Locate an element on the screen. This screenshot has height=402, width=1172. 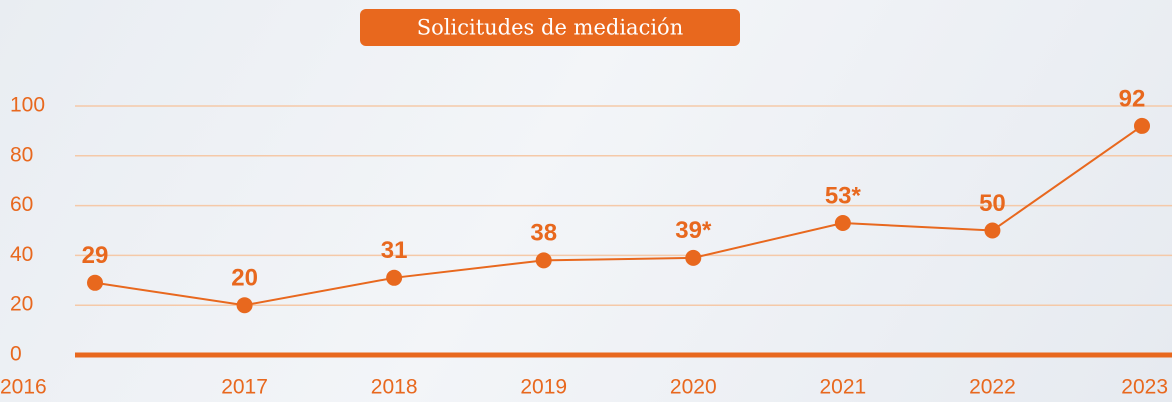
x-tick-label: 2018 is located at coordinates (394, 387).